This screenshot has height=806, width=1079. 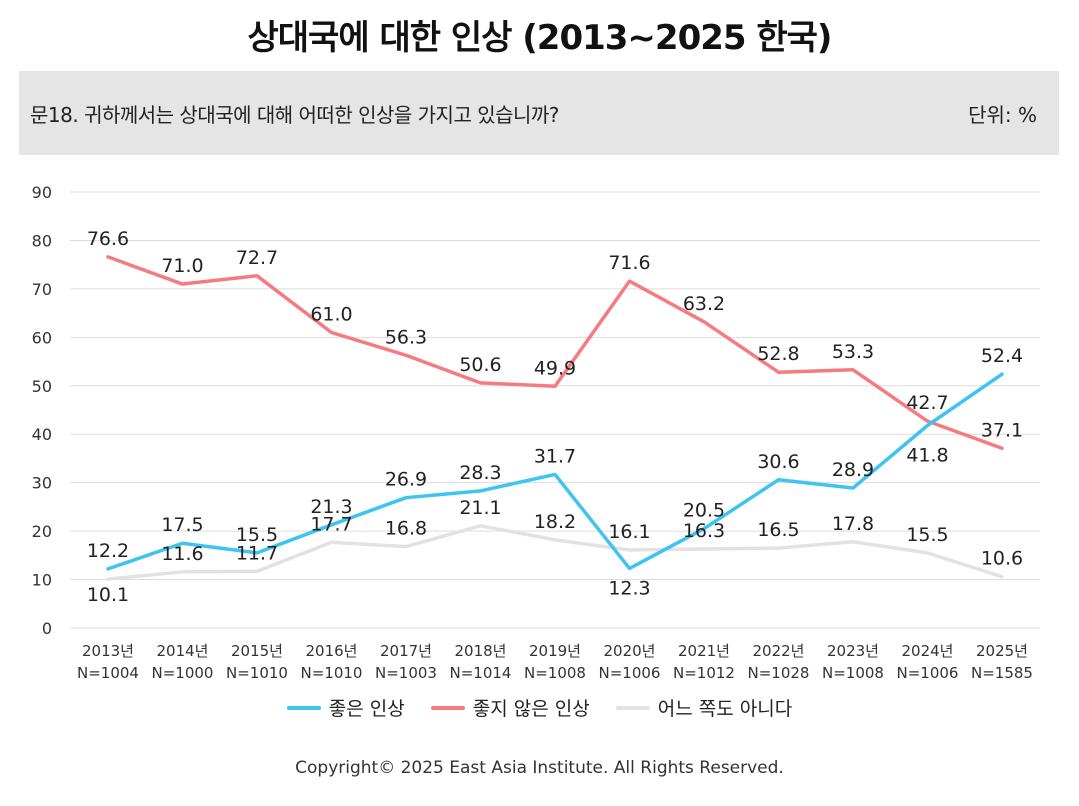 What do you see at coordinates (257, 553) in the screenshot?
I see `data-label: 11.7` at bounding box center [257, 553].